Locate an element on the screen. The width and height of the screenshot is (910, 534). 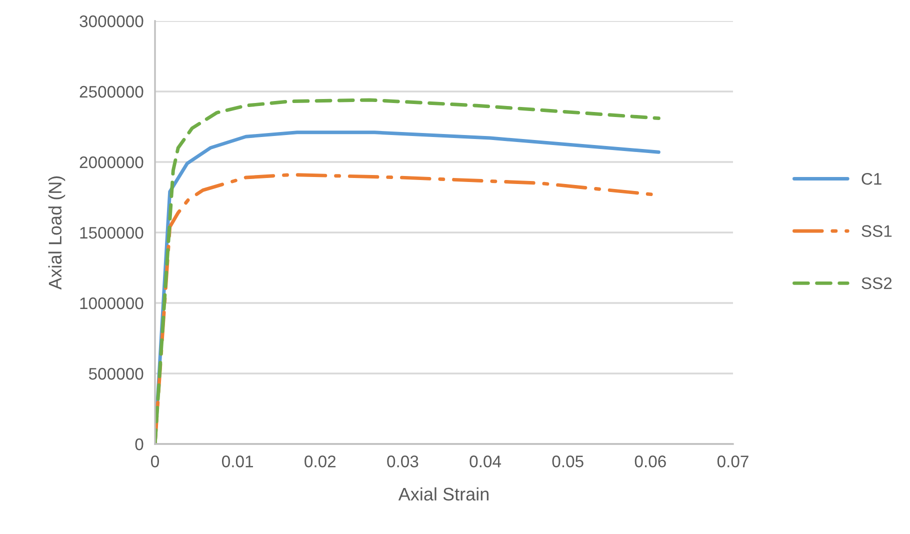
y-tick-label: 500000 is located at coordinates (116, 374).